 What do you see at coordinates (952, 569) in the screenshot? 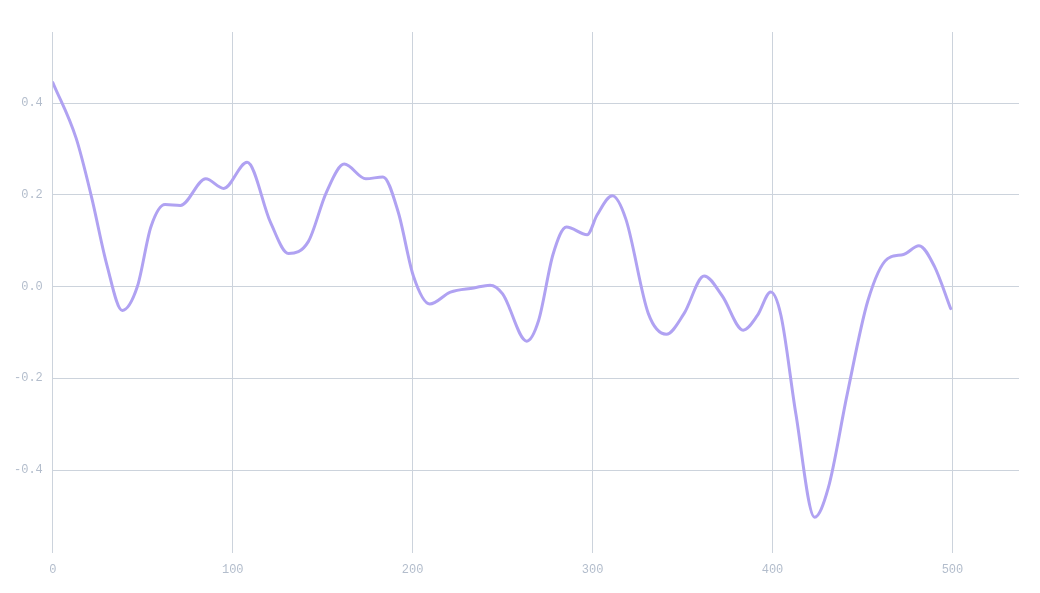
I see `x-tick-label: 500` at bounding box center [952, 569].